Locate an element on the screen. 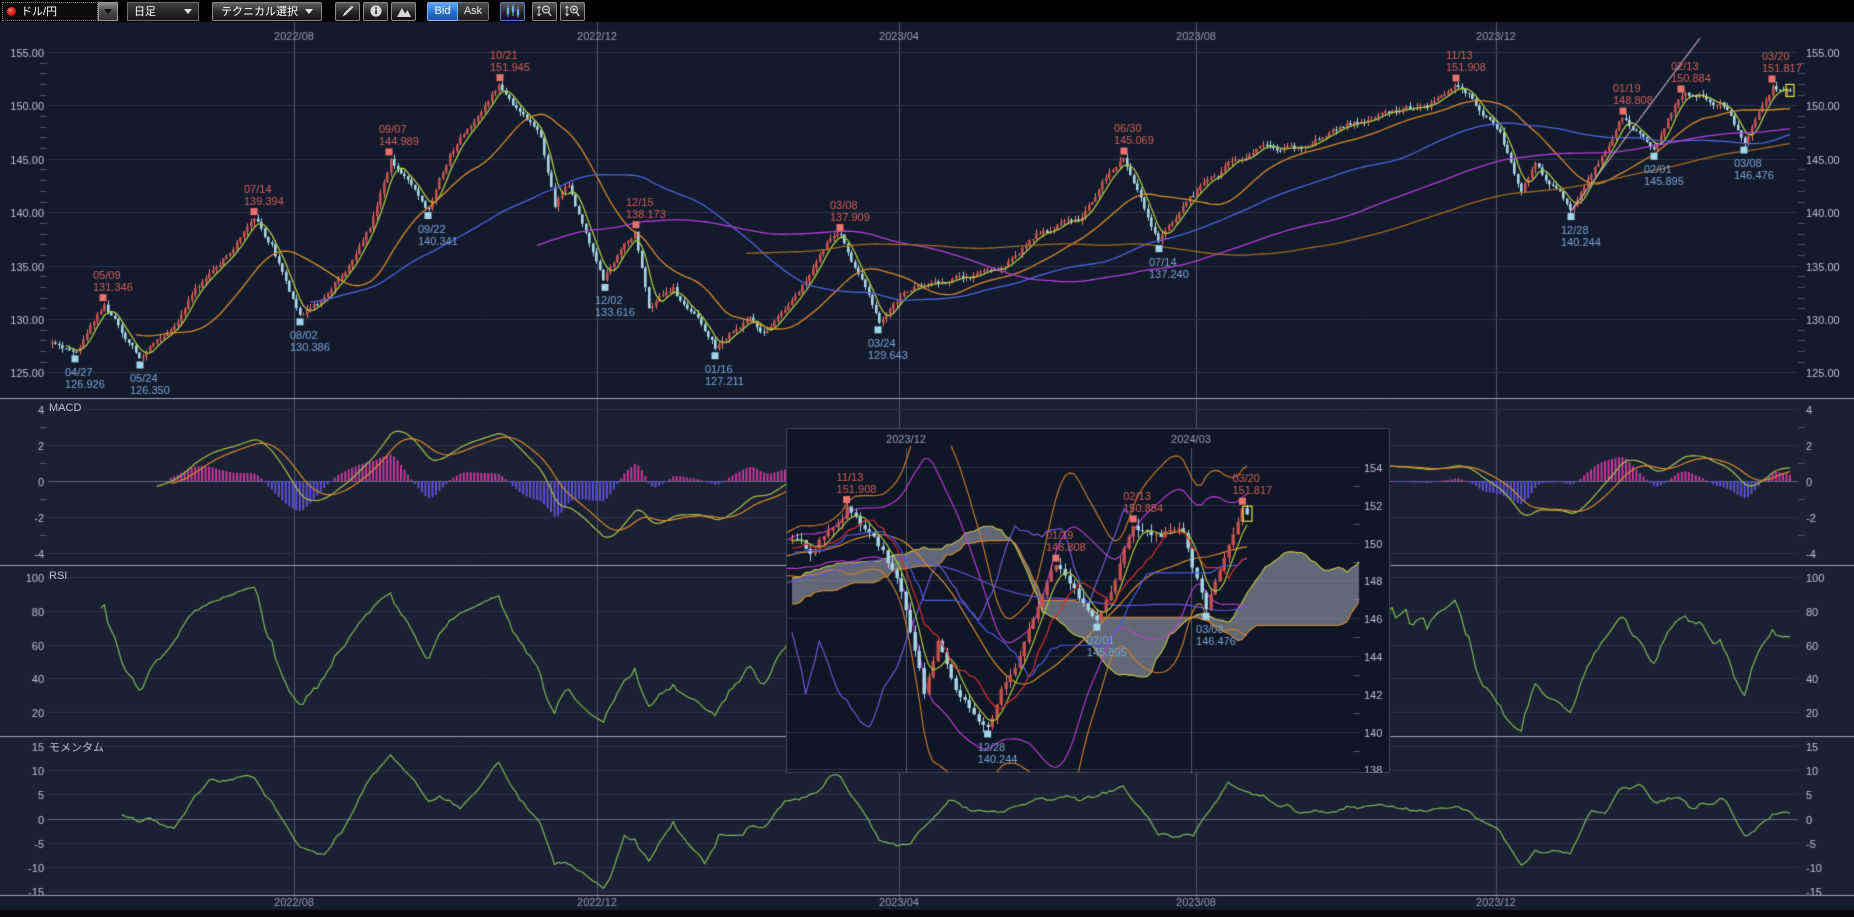  area-chart-button is located at coordinates (403, 11).